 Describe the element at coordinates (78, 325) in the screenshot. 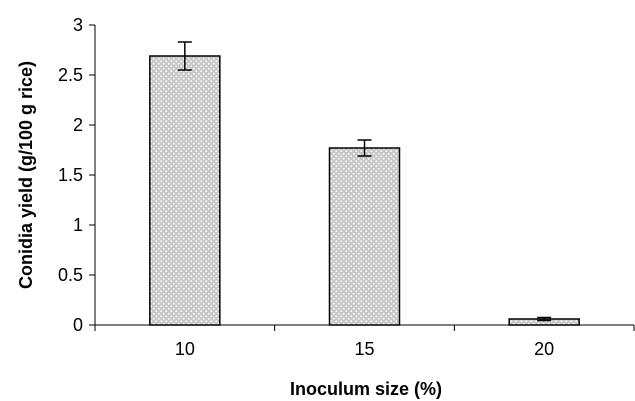

I see `y-tick-label: 0` at that location.